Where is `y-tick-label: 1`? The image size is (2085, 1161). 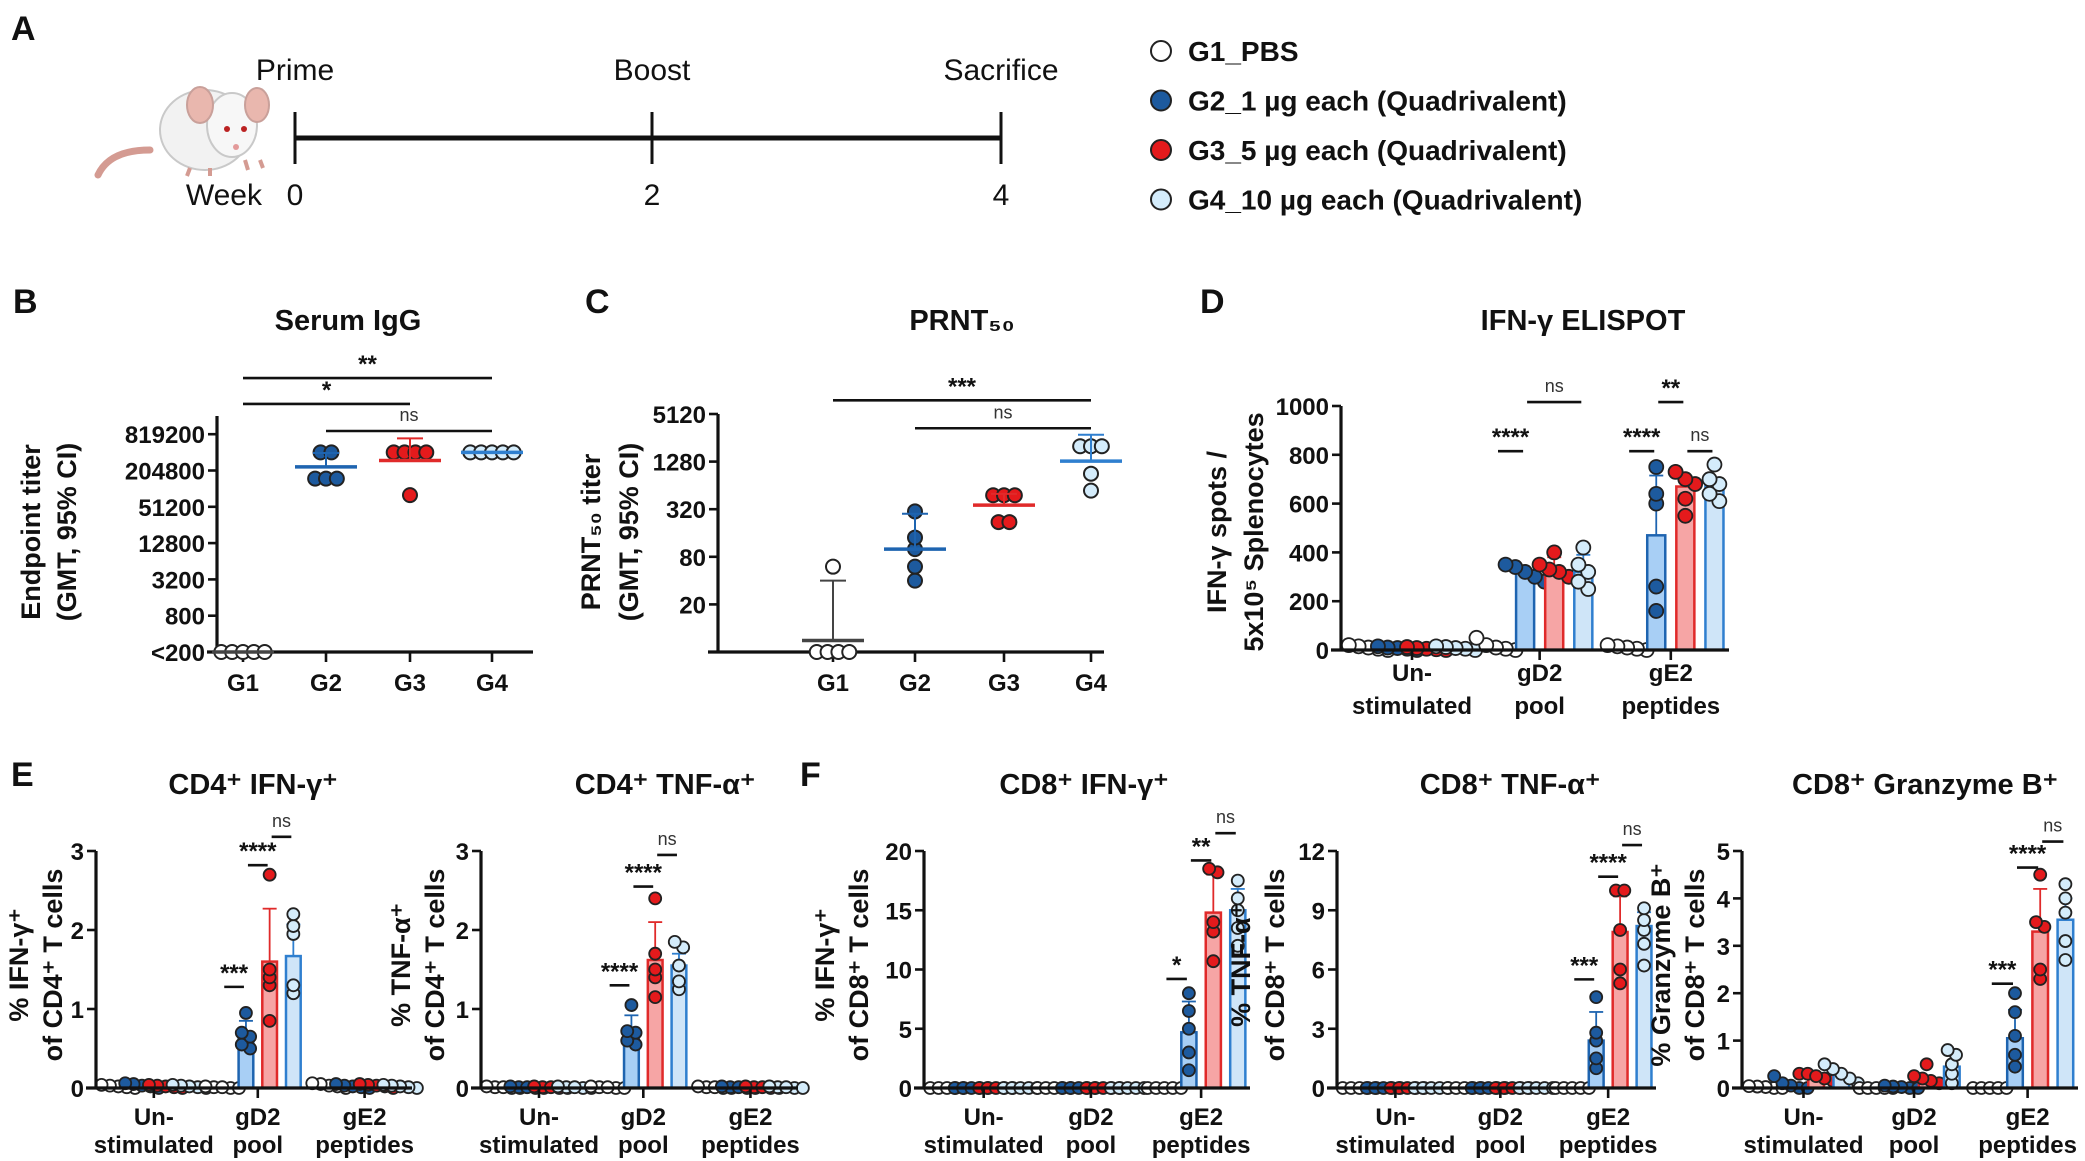 y-tick-label: 1 is located at coordinates (77, 1010).